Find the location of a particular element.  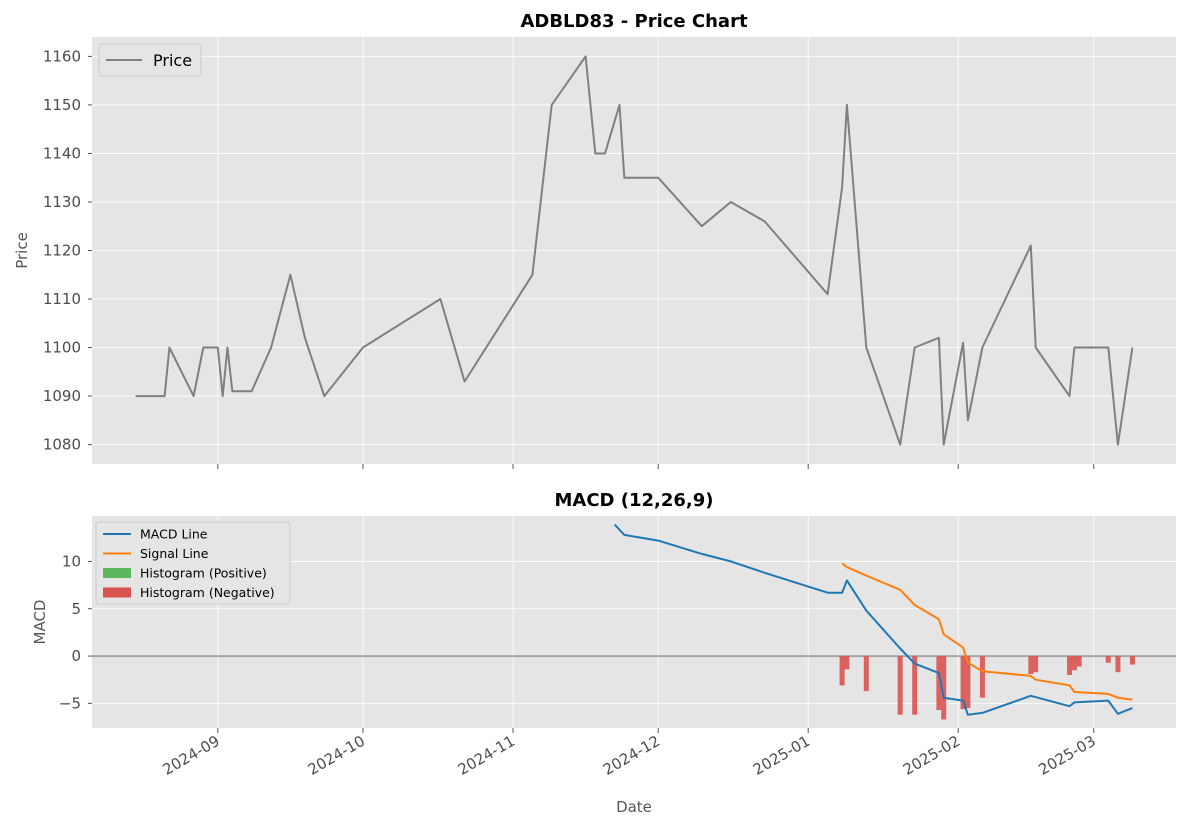

y-tick-label: 1160 is located at coordinates (62, 56).